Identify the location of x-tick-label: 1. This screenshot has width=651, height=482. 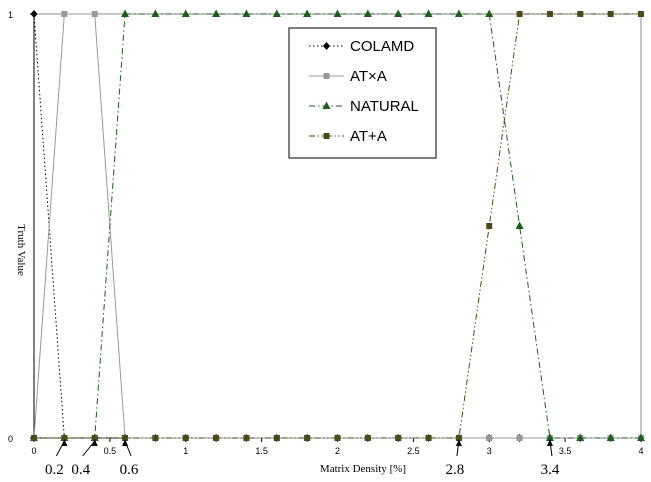
(185, 451).